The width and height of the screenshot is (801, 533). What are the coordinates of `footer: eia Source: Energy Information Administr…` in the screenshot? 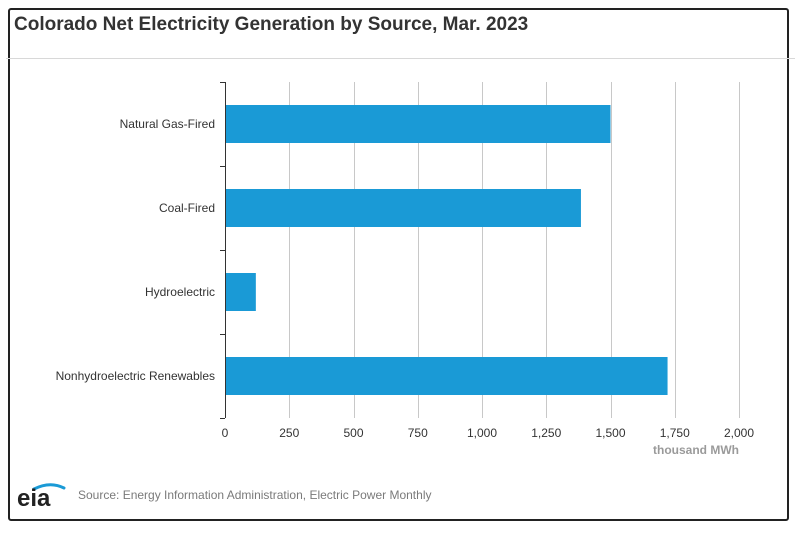 It's located at (223, 496).